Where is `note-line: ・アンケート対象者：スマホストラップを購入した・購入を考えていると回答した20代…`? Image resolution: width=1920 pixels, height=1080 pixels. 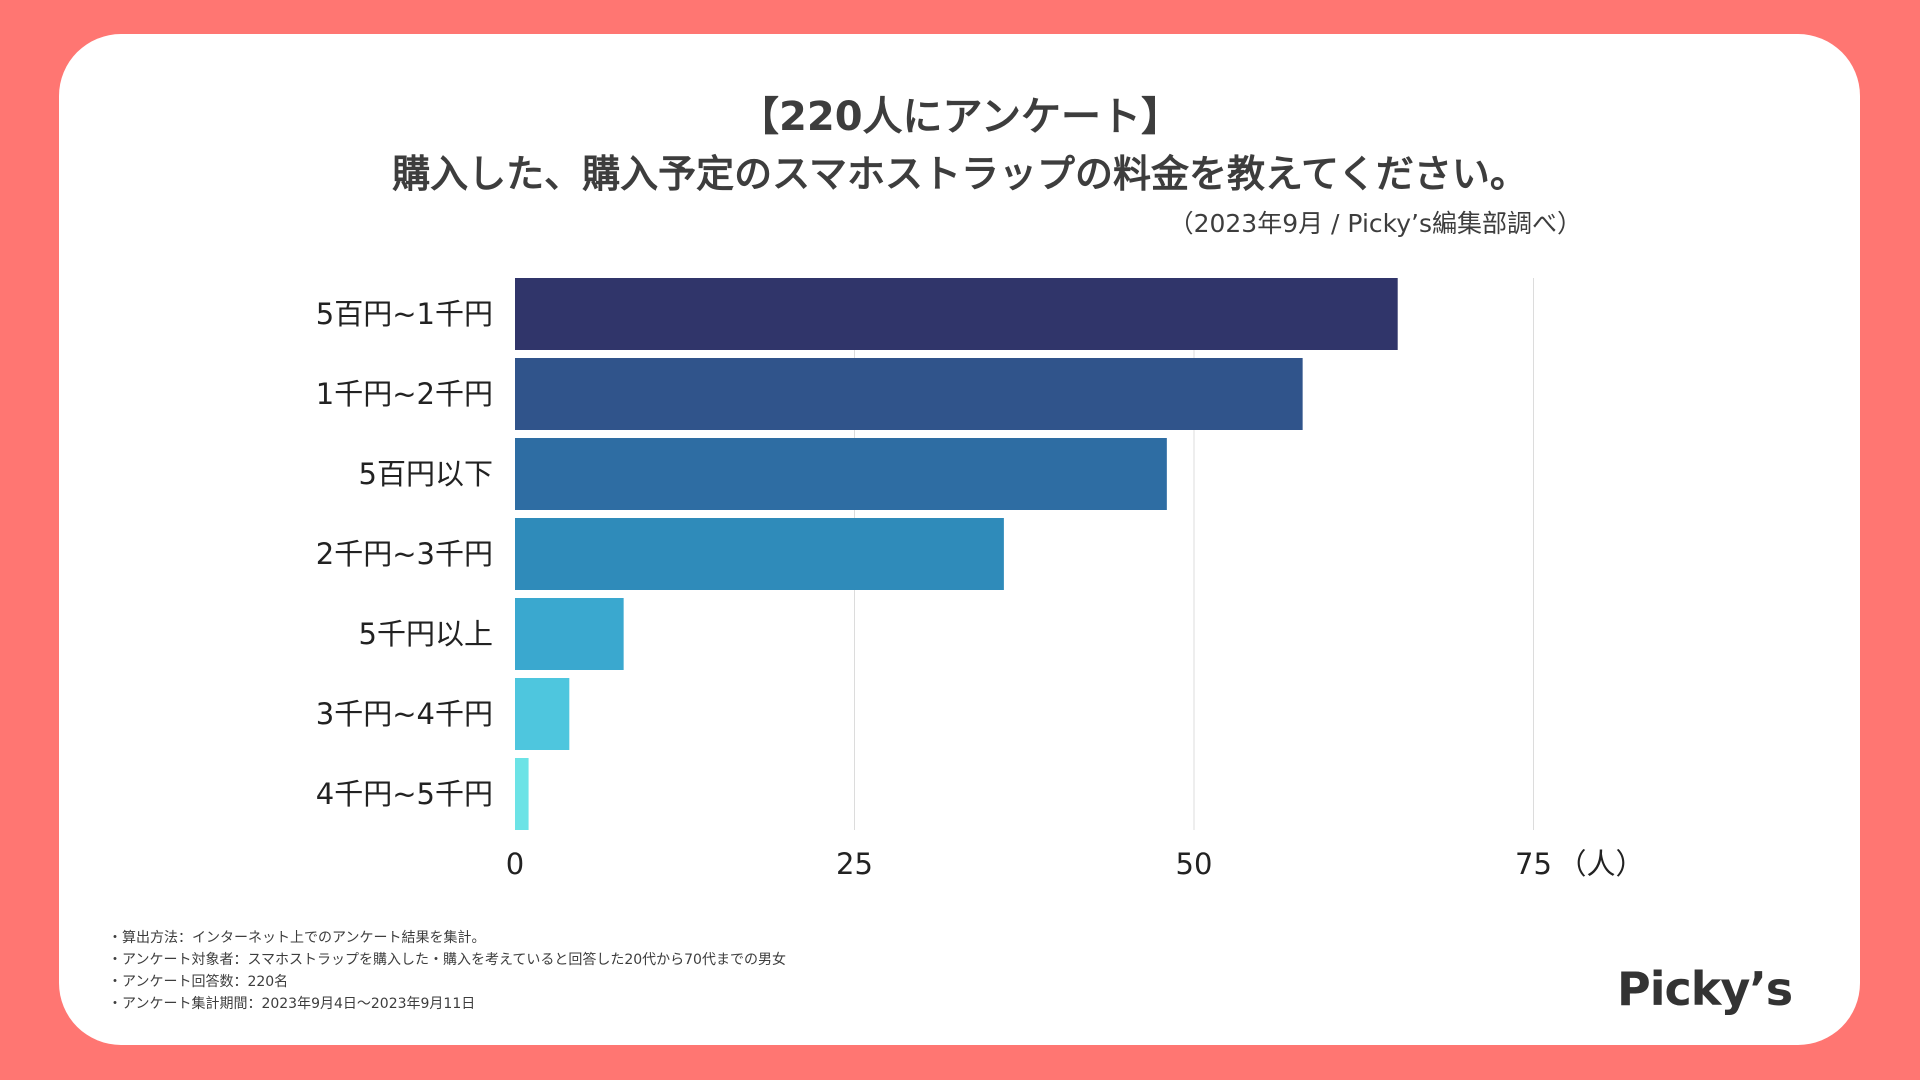 note-line: ・アンケート対象者：スマホストラップを購入した・購入を考えていると回答した20代… is located at coordinates (447, 960).